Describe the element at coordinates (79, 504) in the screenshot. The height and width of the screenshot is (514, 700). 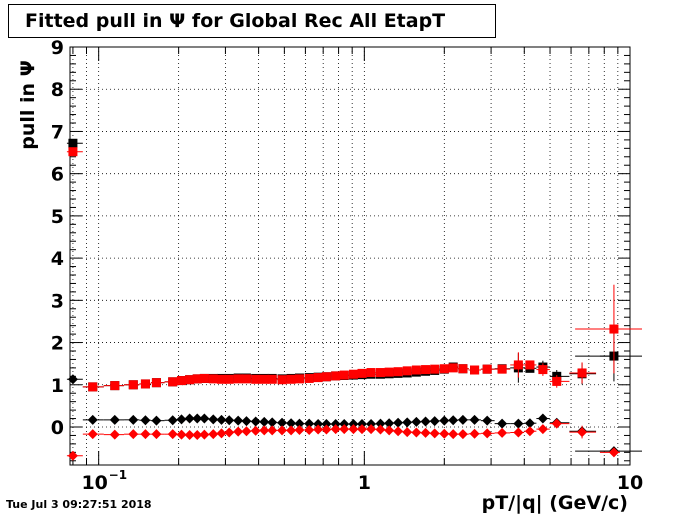
I see `timestamp: Tue Jul 3 09:27:51 2018` at that location.